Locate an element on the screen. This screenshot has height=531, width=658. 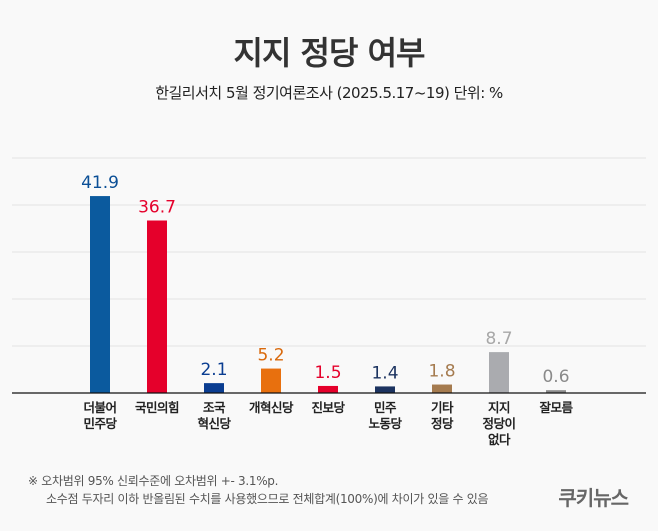
data-label: 41.9 is located at coordinates (100, 183).